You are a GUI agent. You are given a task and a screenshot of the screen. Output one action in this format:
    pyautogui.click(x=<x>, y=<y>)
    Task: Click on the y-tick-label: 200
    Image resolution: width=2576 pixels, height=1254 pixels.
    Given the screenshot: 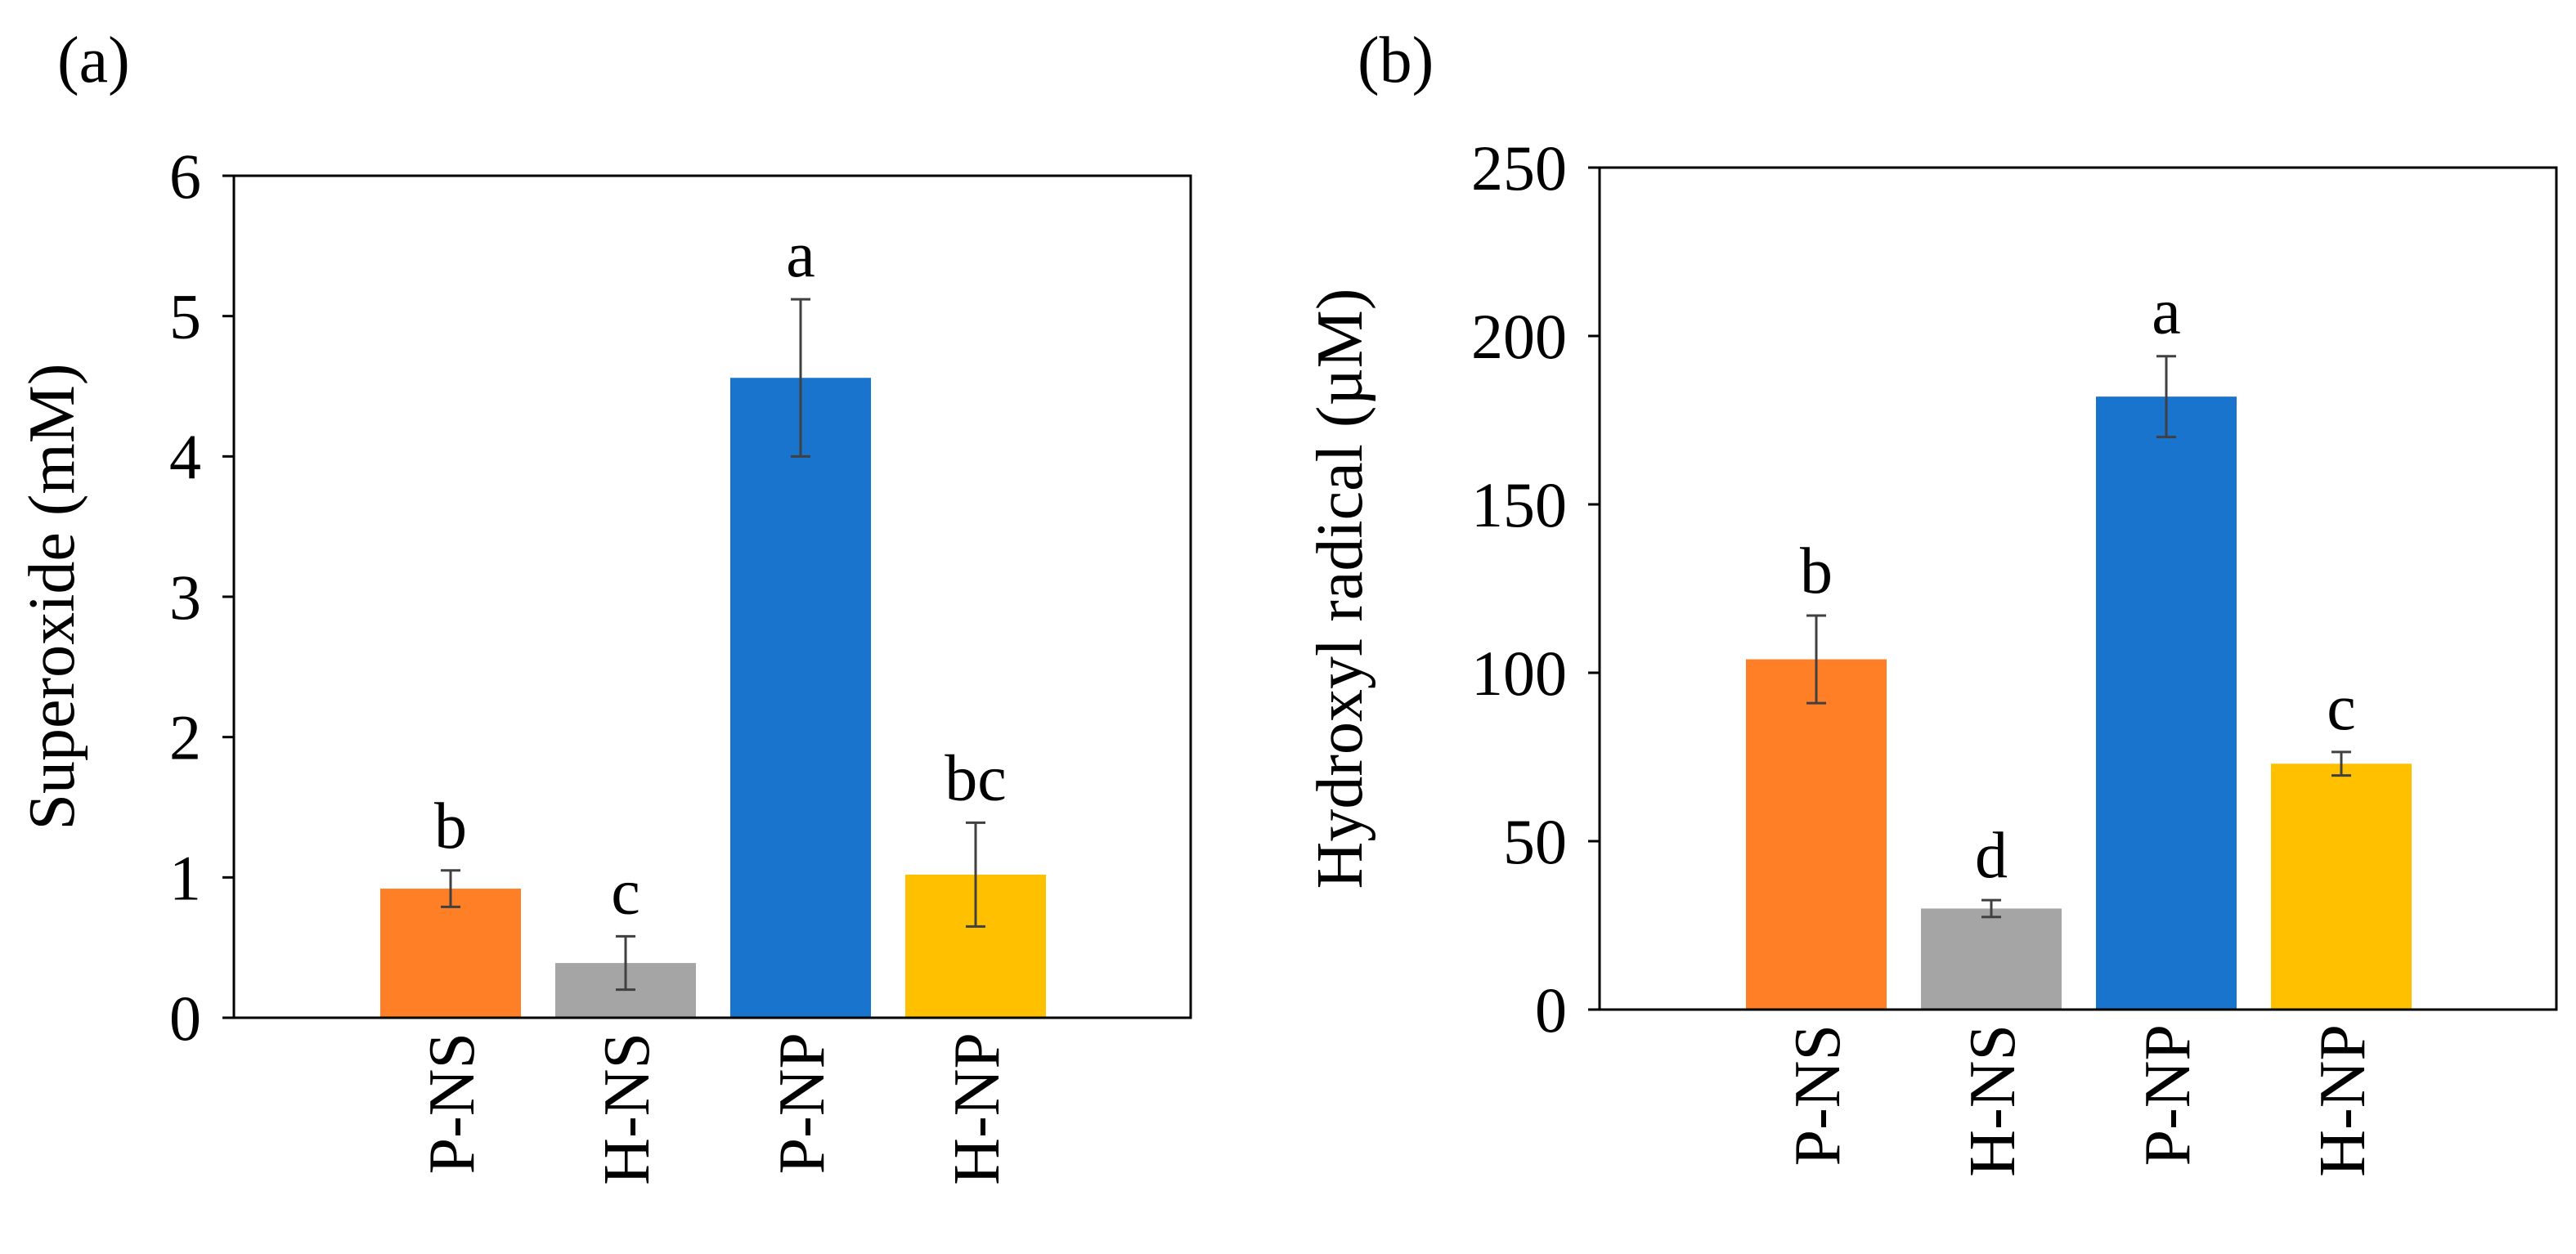 What is the action you would take?
    pyautogui.click(x=1519, y=336)
    